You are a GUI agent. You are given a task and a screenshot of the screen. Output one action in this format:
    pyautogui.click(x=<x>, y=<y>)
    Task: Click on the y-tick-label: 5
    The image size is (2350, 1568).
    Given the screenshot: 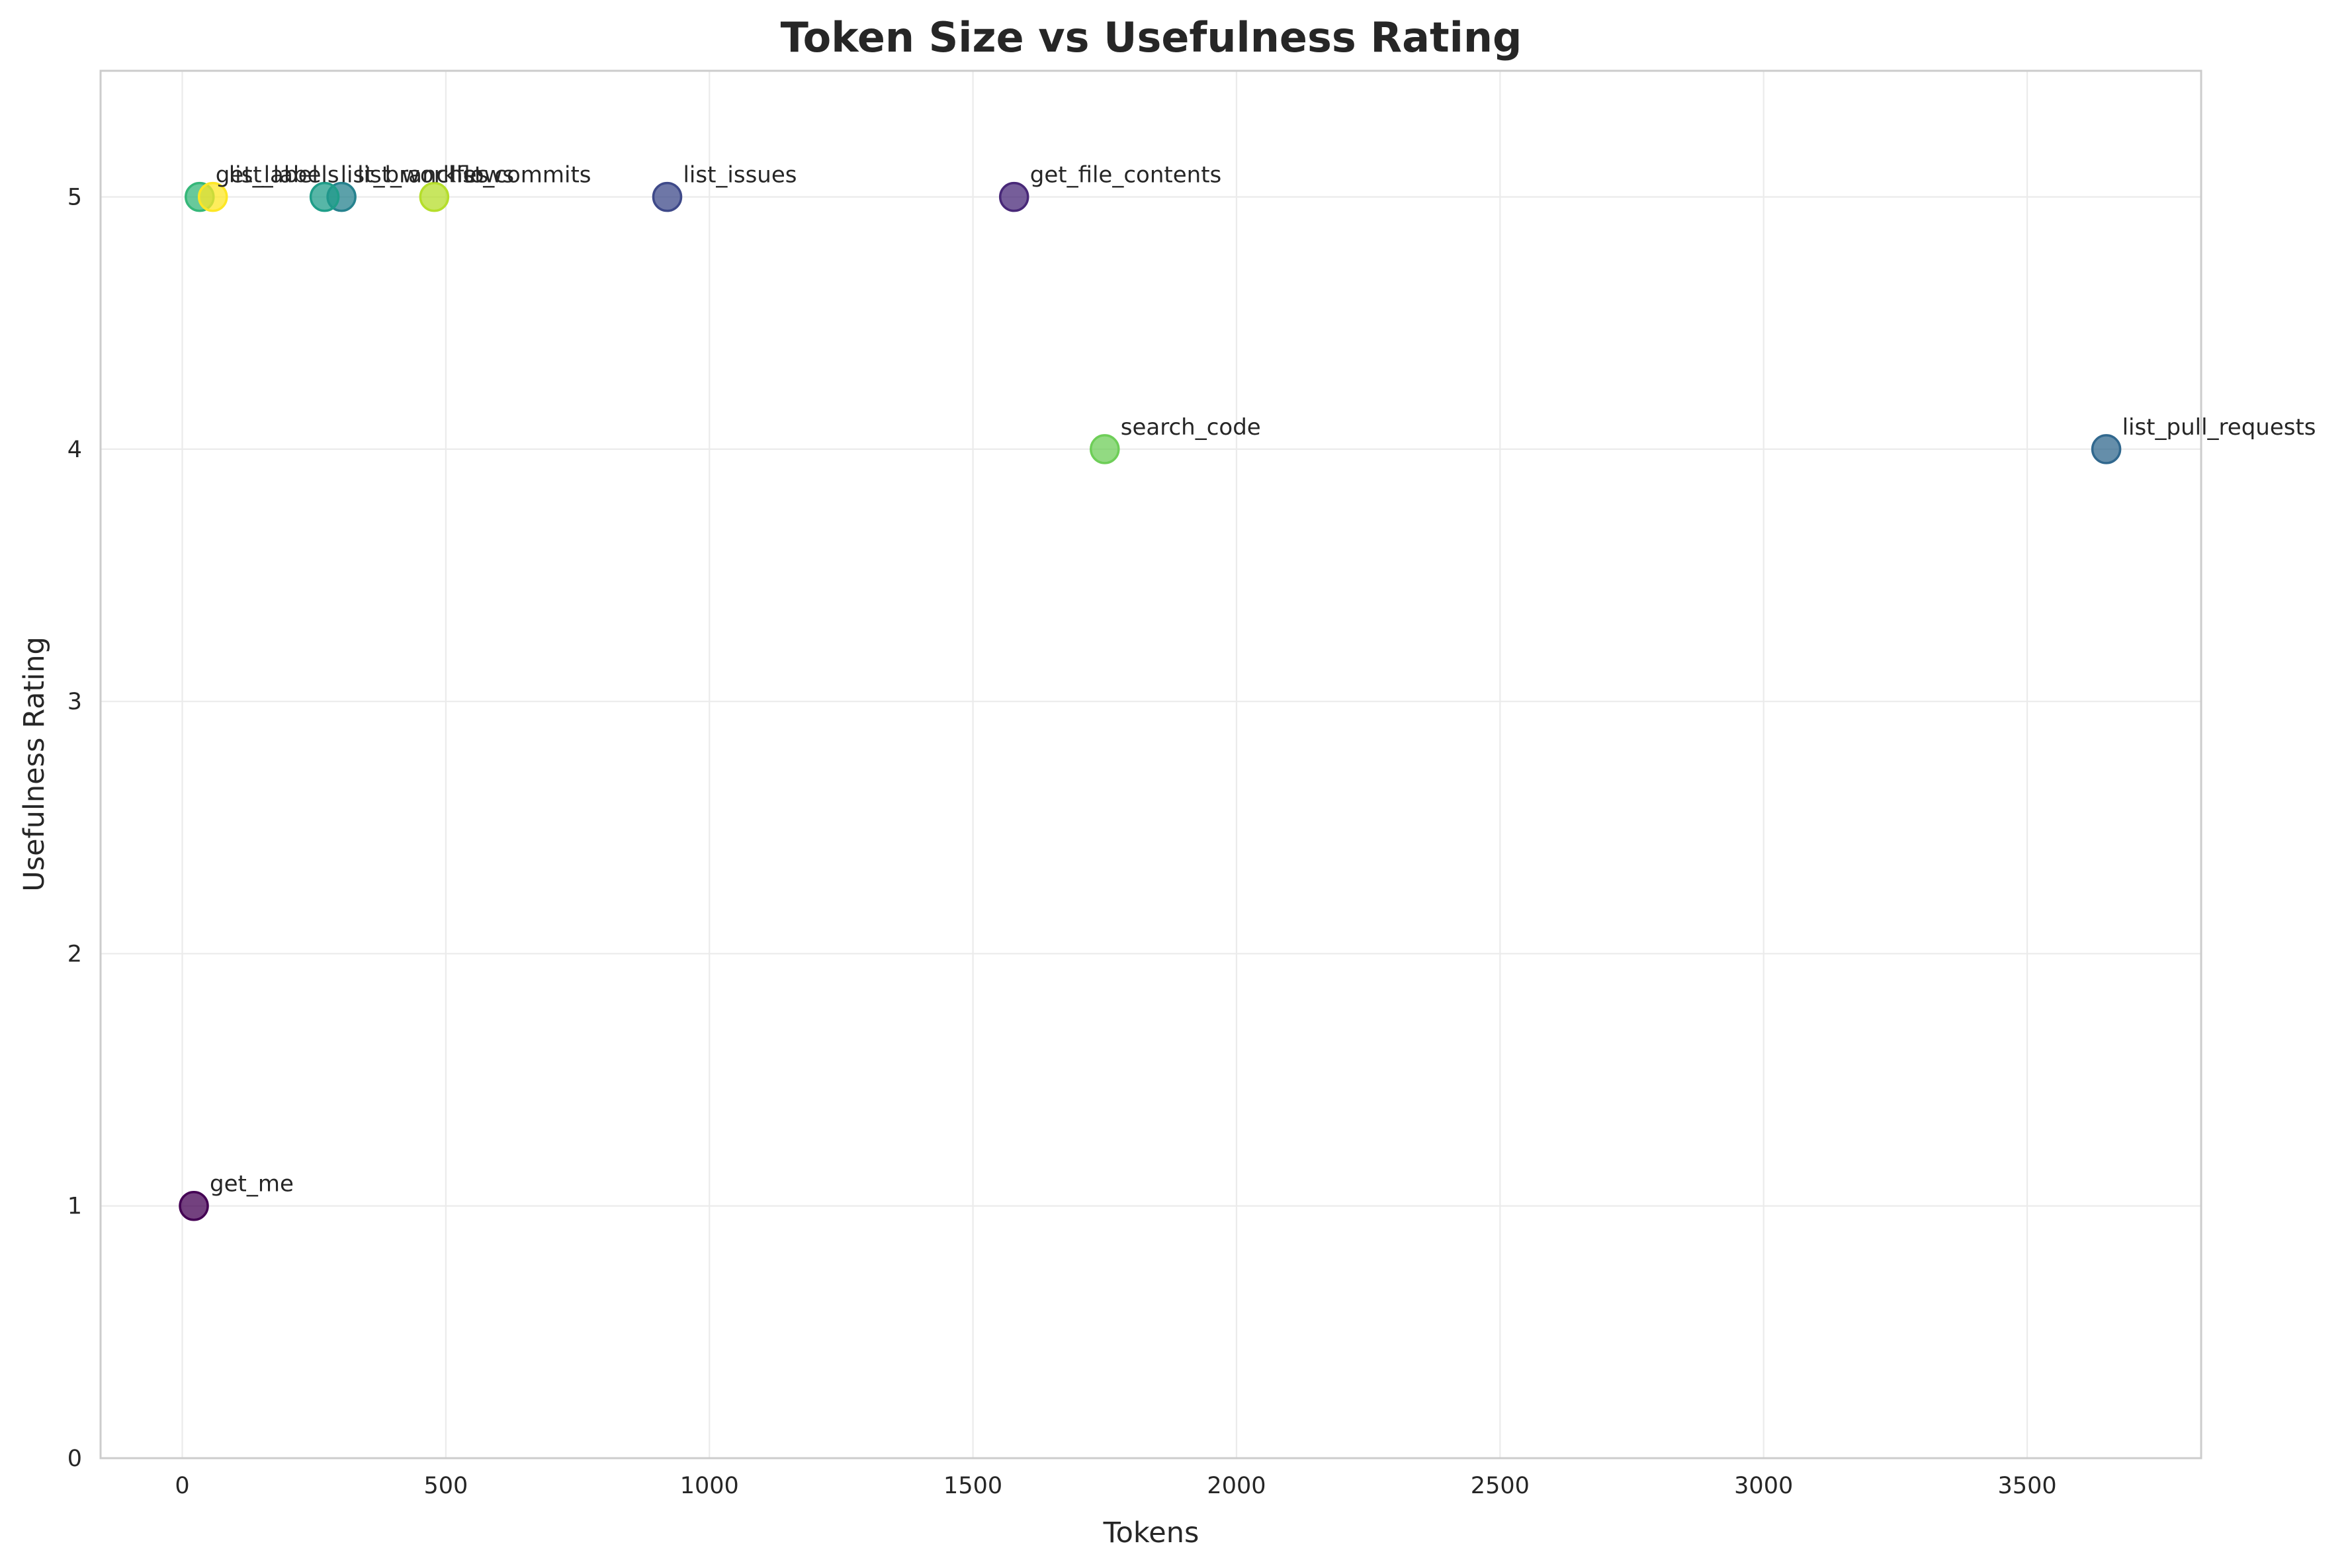 What is the action you would take?
    pyautogui.click(x=74, y=198)
    